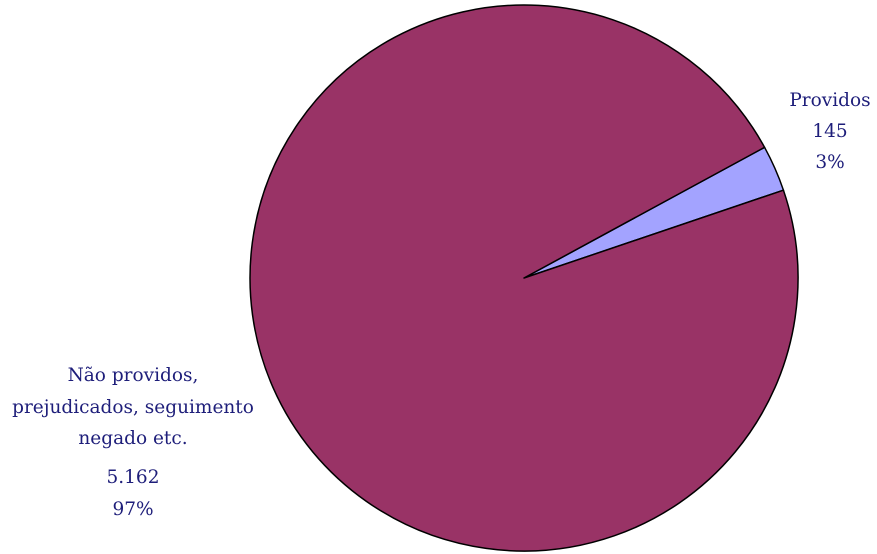 This screenshot has width=877, height=554. What do you see at coordinates (829, 100) in the screenshot?
I see `label-providos-name: Providos` at bounding box center [829, 100].